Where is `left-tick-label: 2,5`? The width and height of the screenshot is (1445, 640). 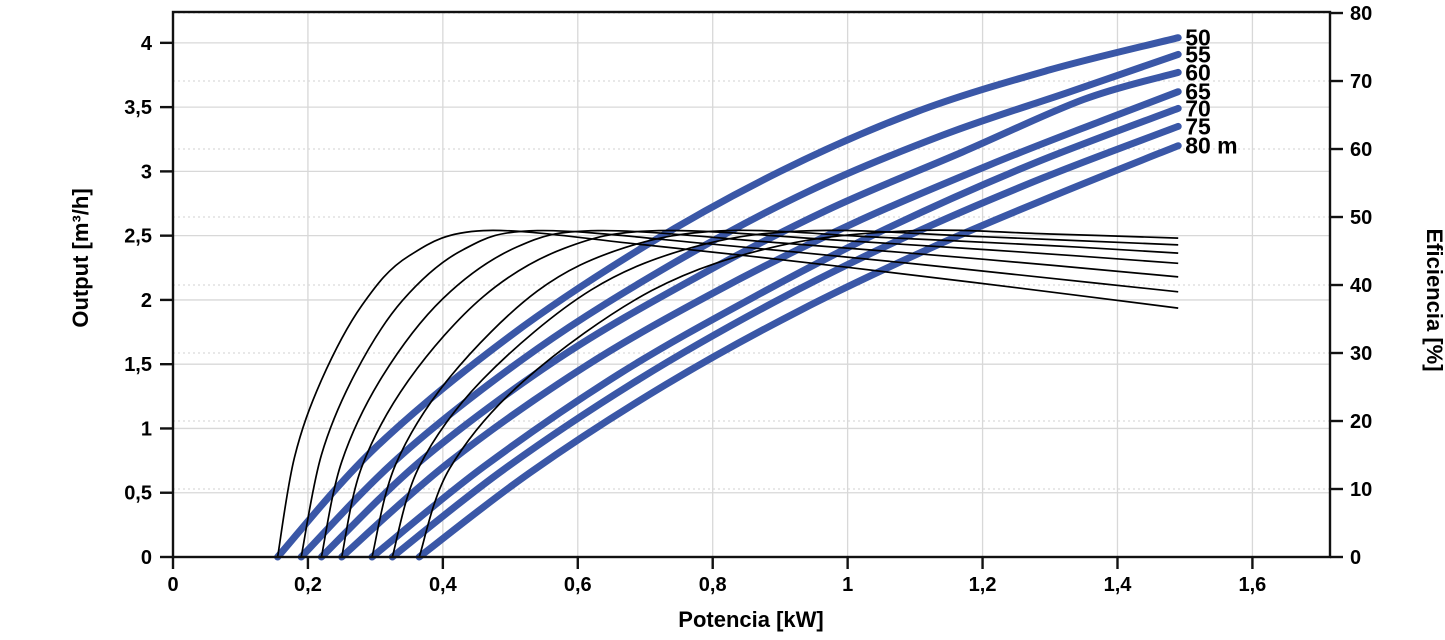 left-tick-label: 2,5 is located at coordinates (138, 237).